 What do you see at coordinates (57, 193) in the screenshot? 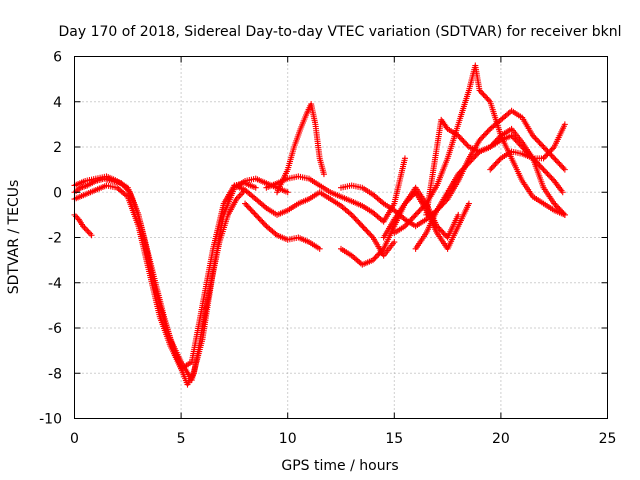
I see `y-tick-label: 0` at bounding box center [57, 193].